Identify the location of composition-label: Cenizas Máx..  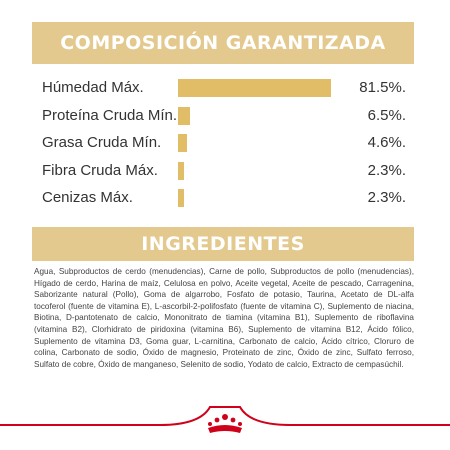
(87, 197).